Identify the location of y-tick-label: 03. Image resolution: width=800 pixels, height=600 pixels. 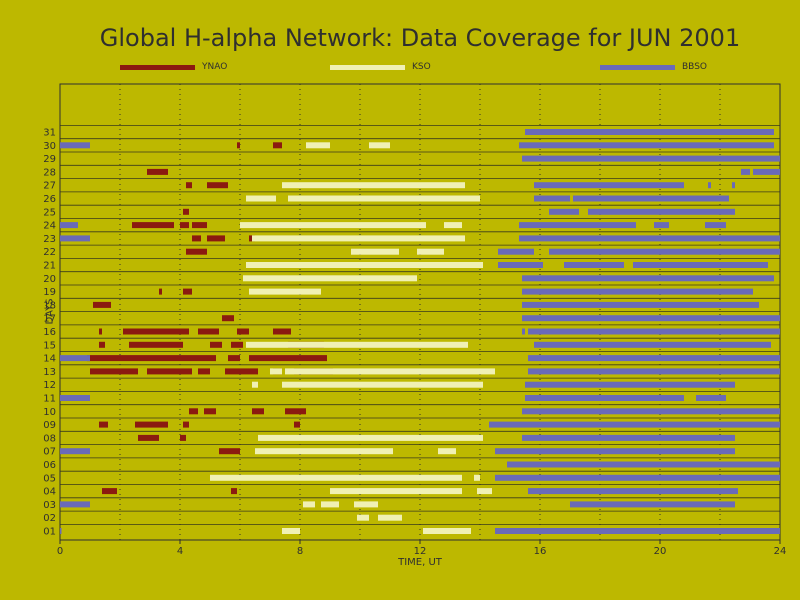
(49, 505).